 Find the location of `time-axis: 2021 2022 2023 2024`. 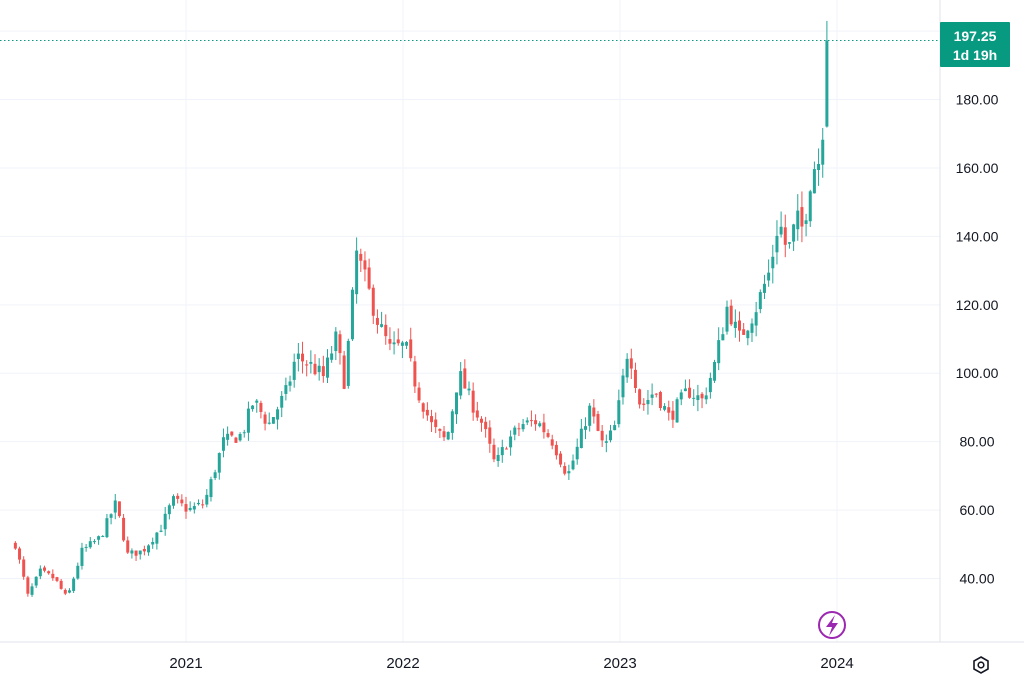

time-axis: 2021 2022 2023 2024 is located at coordinates (512, 656).